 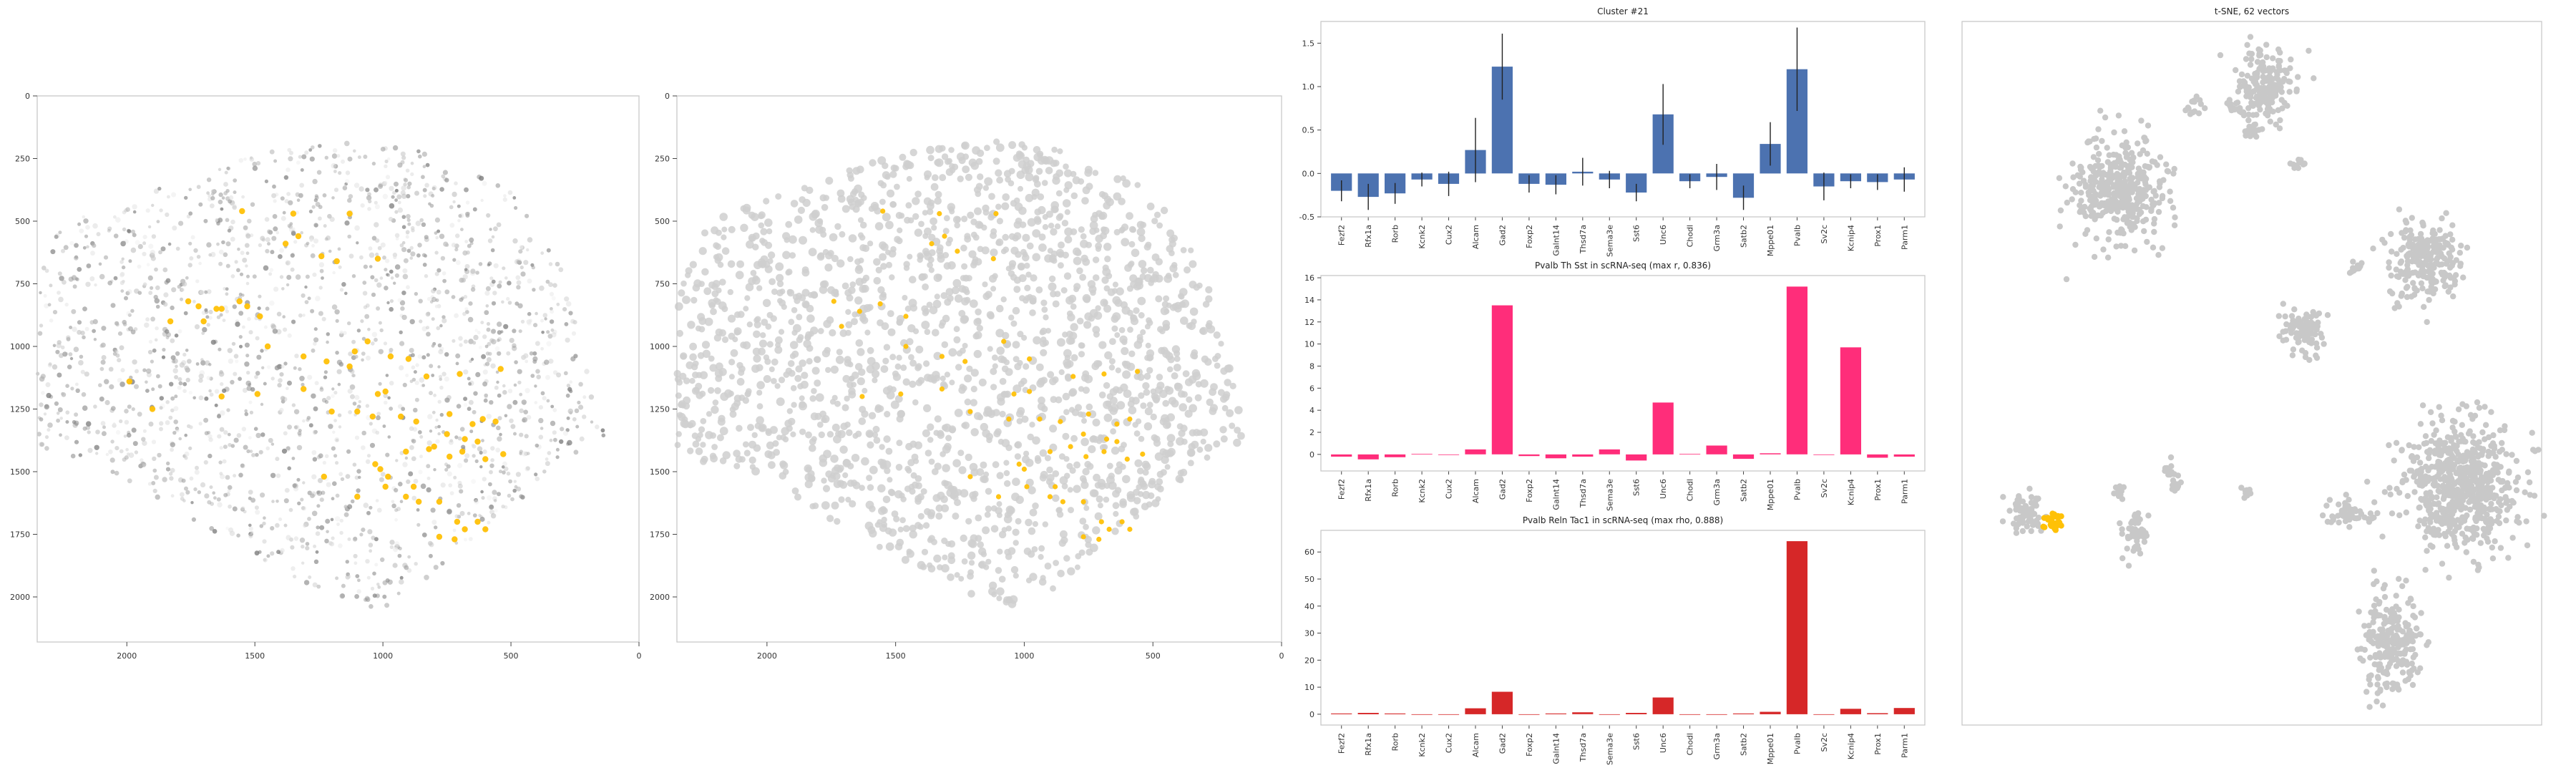 What do you see at coordinates (1342, 235) in the screenshot?
I see `x-tick-label: Fezf2` at bounding box center [1342, 235].